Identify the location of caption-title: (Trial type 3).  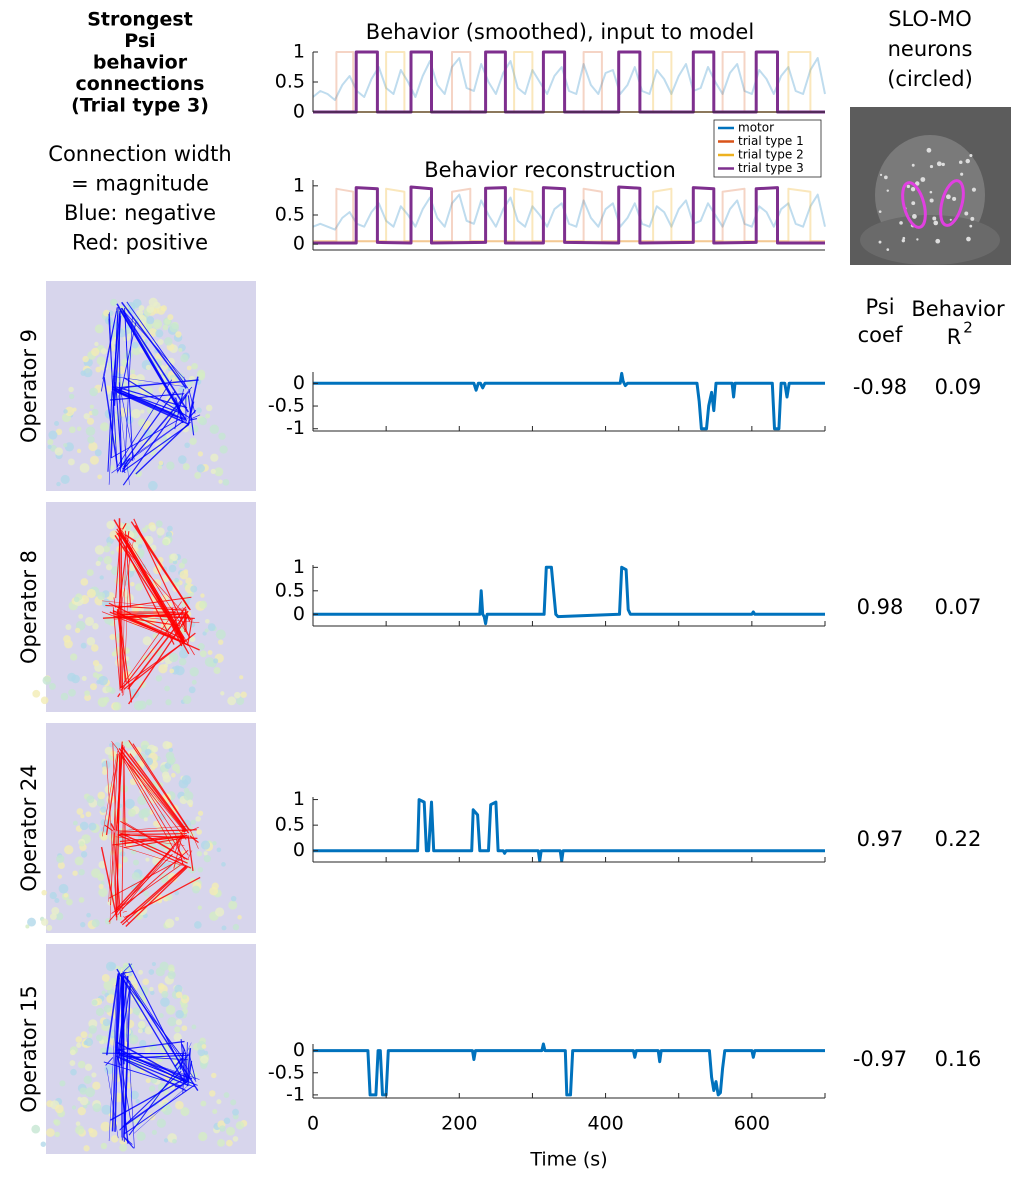
(140, 106).